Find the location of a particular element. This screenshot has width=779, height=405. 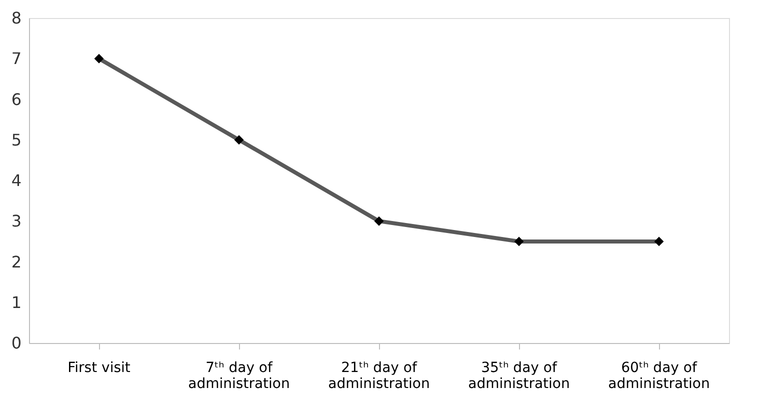

y-tick-label: 6 is located at coordinates (16, 99).